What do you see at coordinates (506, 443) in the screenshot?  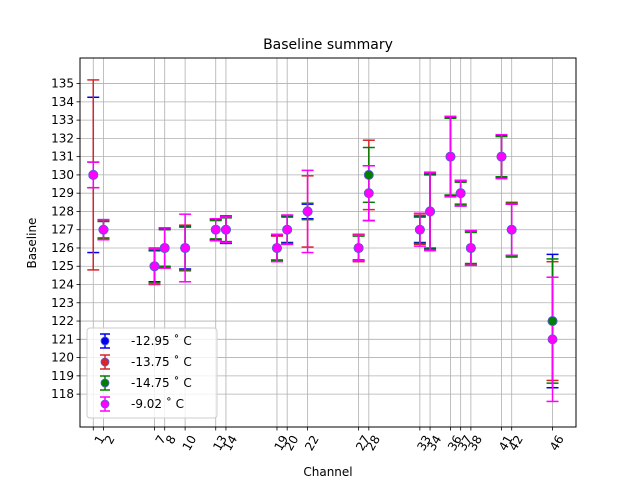 I see `x-tick-label: 41` at bounding box center [506, 443].